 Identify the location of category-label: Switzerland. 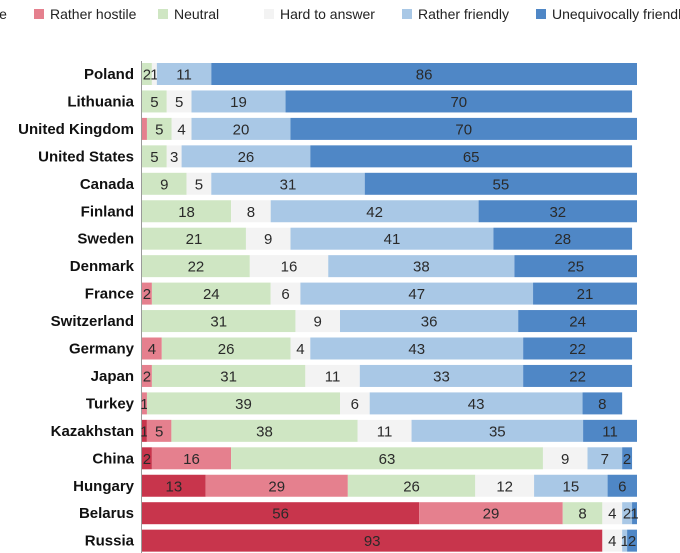
(92, 321).